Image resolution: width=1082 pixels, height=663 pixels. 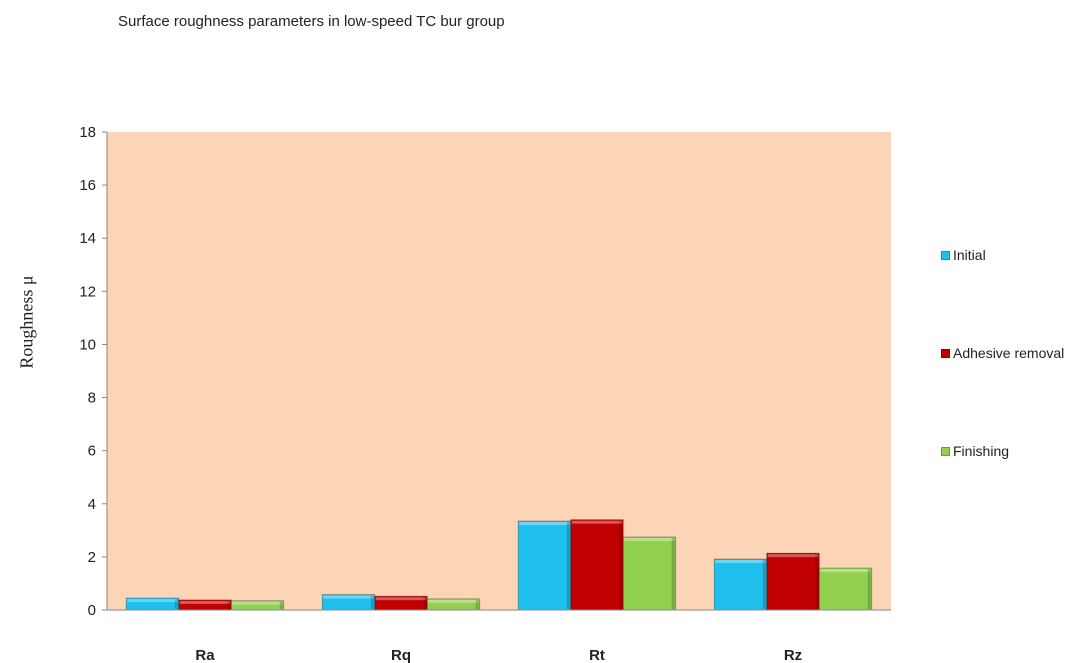 I want to click on legend-item-initial: Initial, so click(x=963, y=255).